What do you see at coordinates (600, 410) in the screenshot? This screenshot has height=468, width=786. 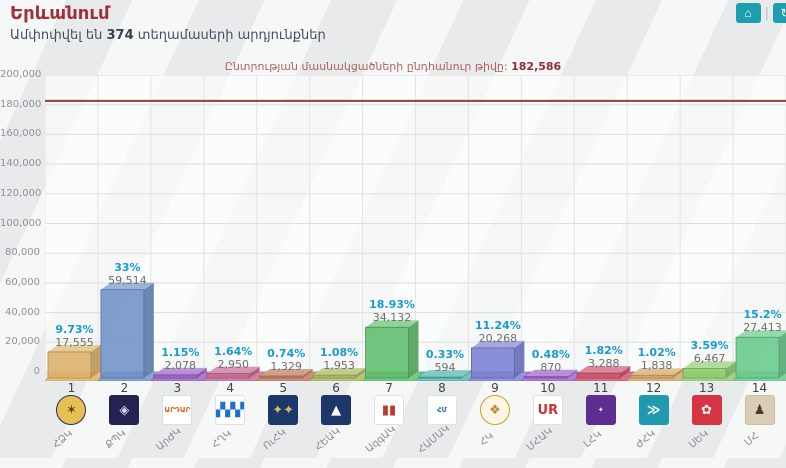 I see `party-logo-glyph: ✦` at bounding box center [600, 410].